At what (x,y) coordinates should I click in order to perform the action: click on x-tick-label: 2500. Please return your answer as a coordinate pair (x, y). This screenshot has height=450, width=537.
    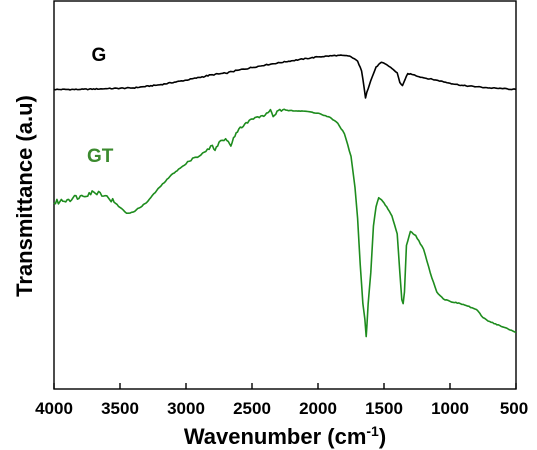
    Looking at the image, I should click on (252, 408).